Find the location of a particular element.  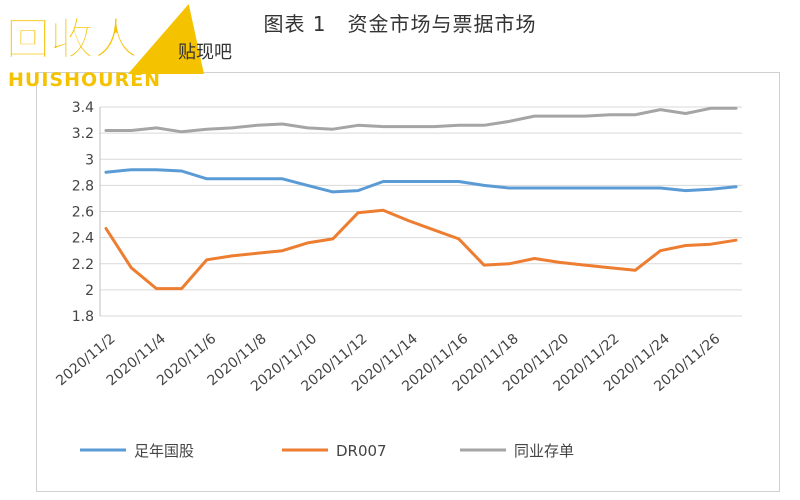

legend-label-0: 足年国股 is located at coordinates (164, 451).